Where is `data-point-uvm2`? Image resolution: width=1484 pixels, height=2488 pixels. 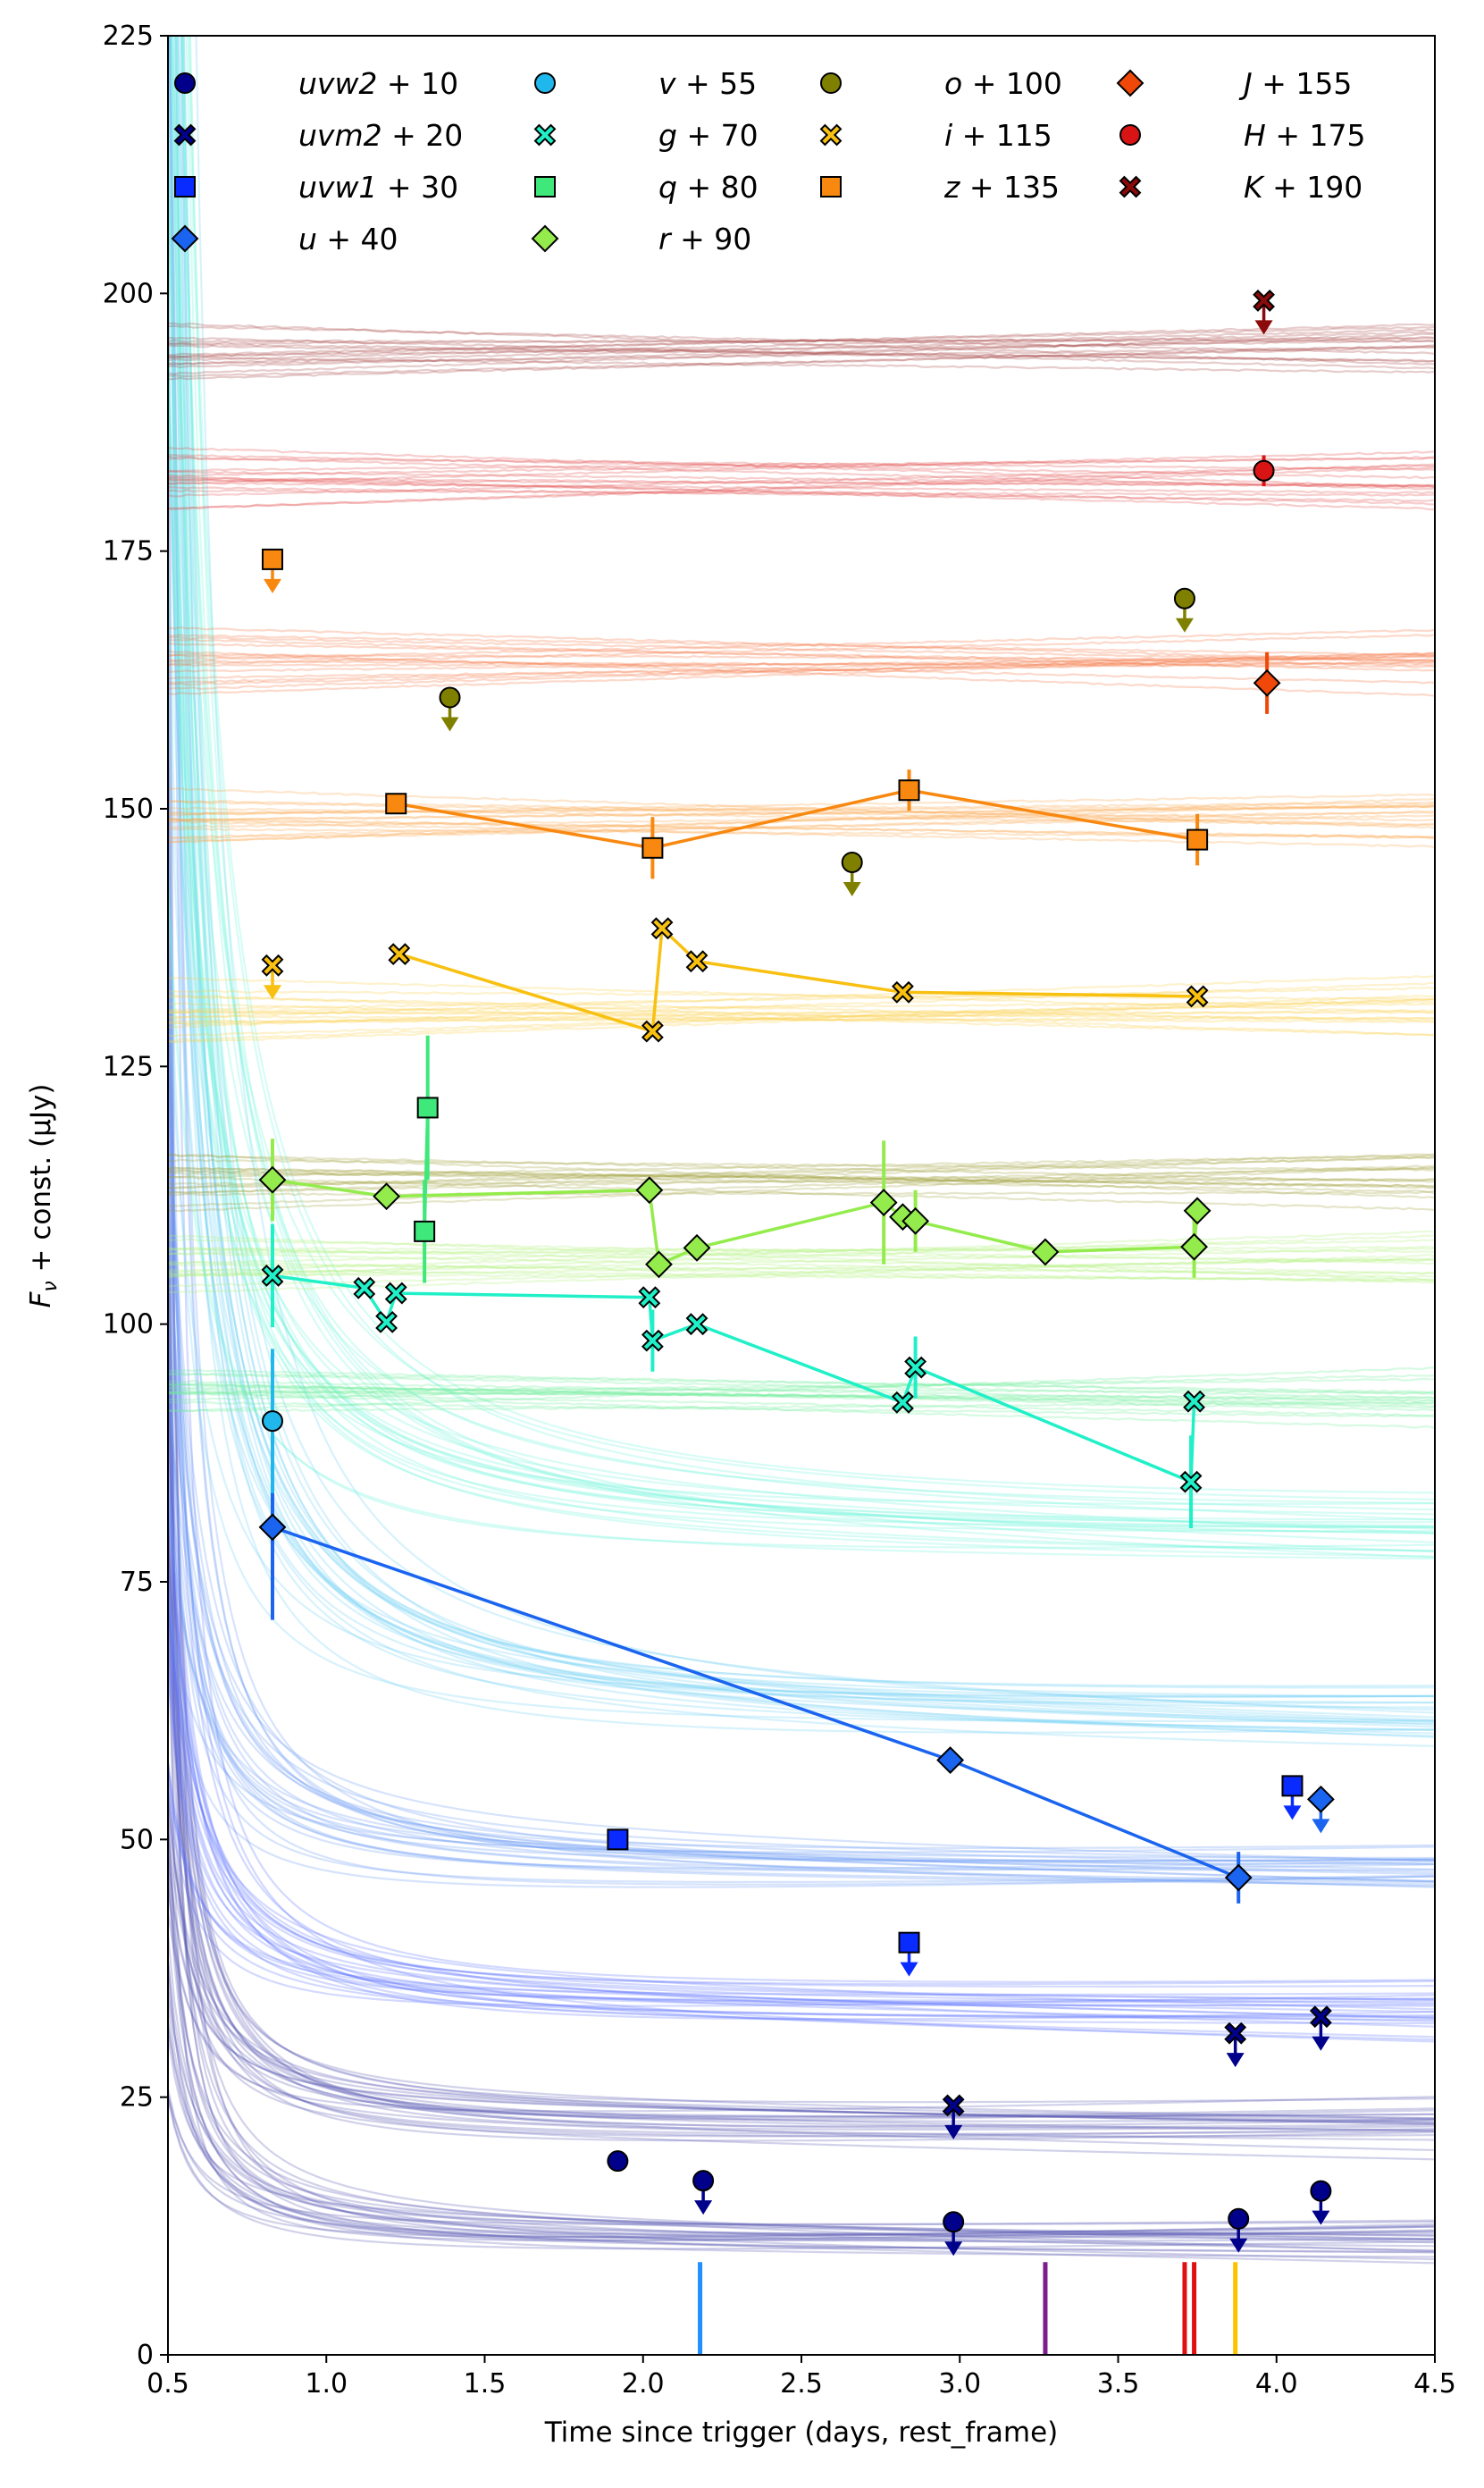 data-point-uvm2 is located at coordinates (954, 2105).